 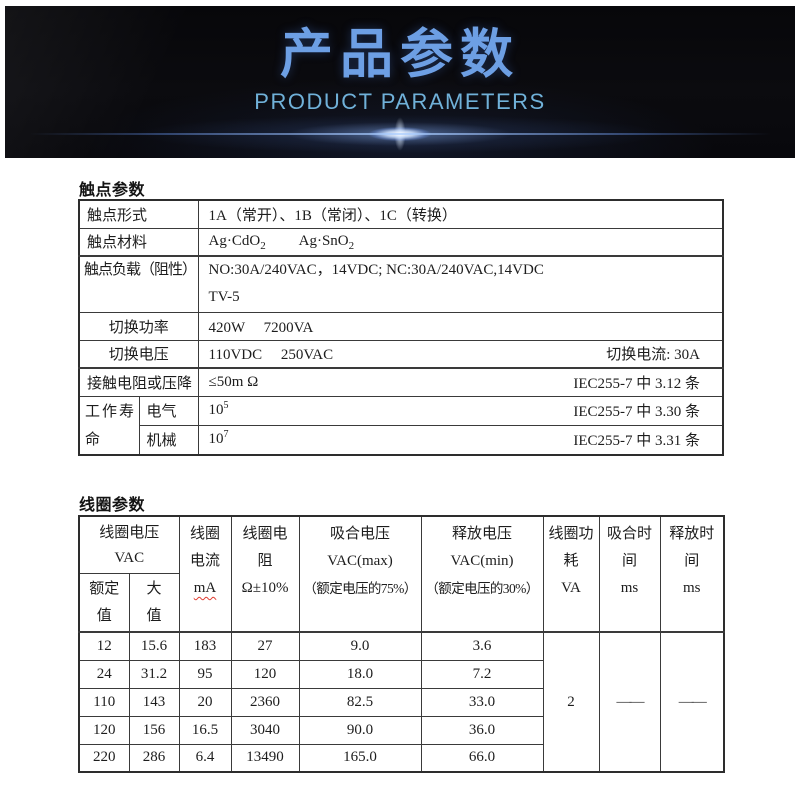 I want to click on table-cell: 24, so click(x=104, y=674).